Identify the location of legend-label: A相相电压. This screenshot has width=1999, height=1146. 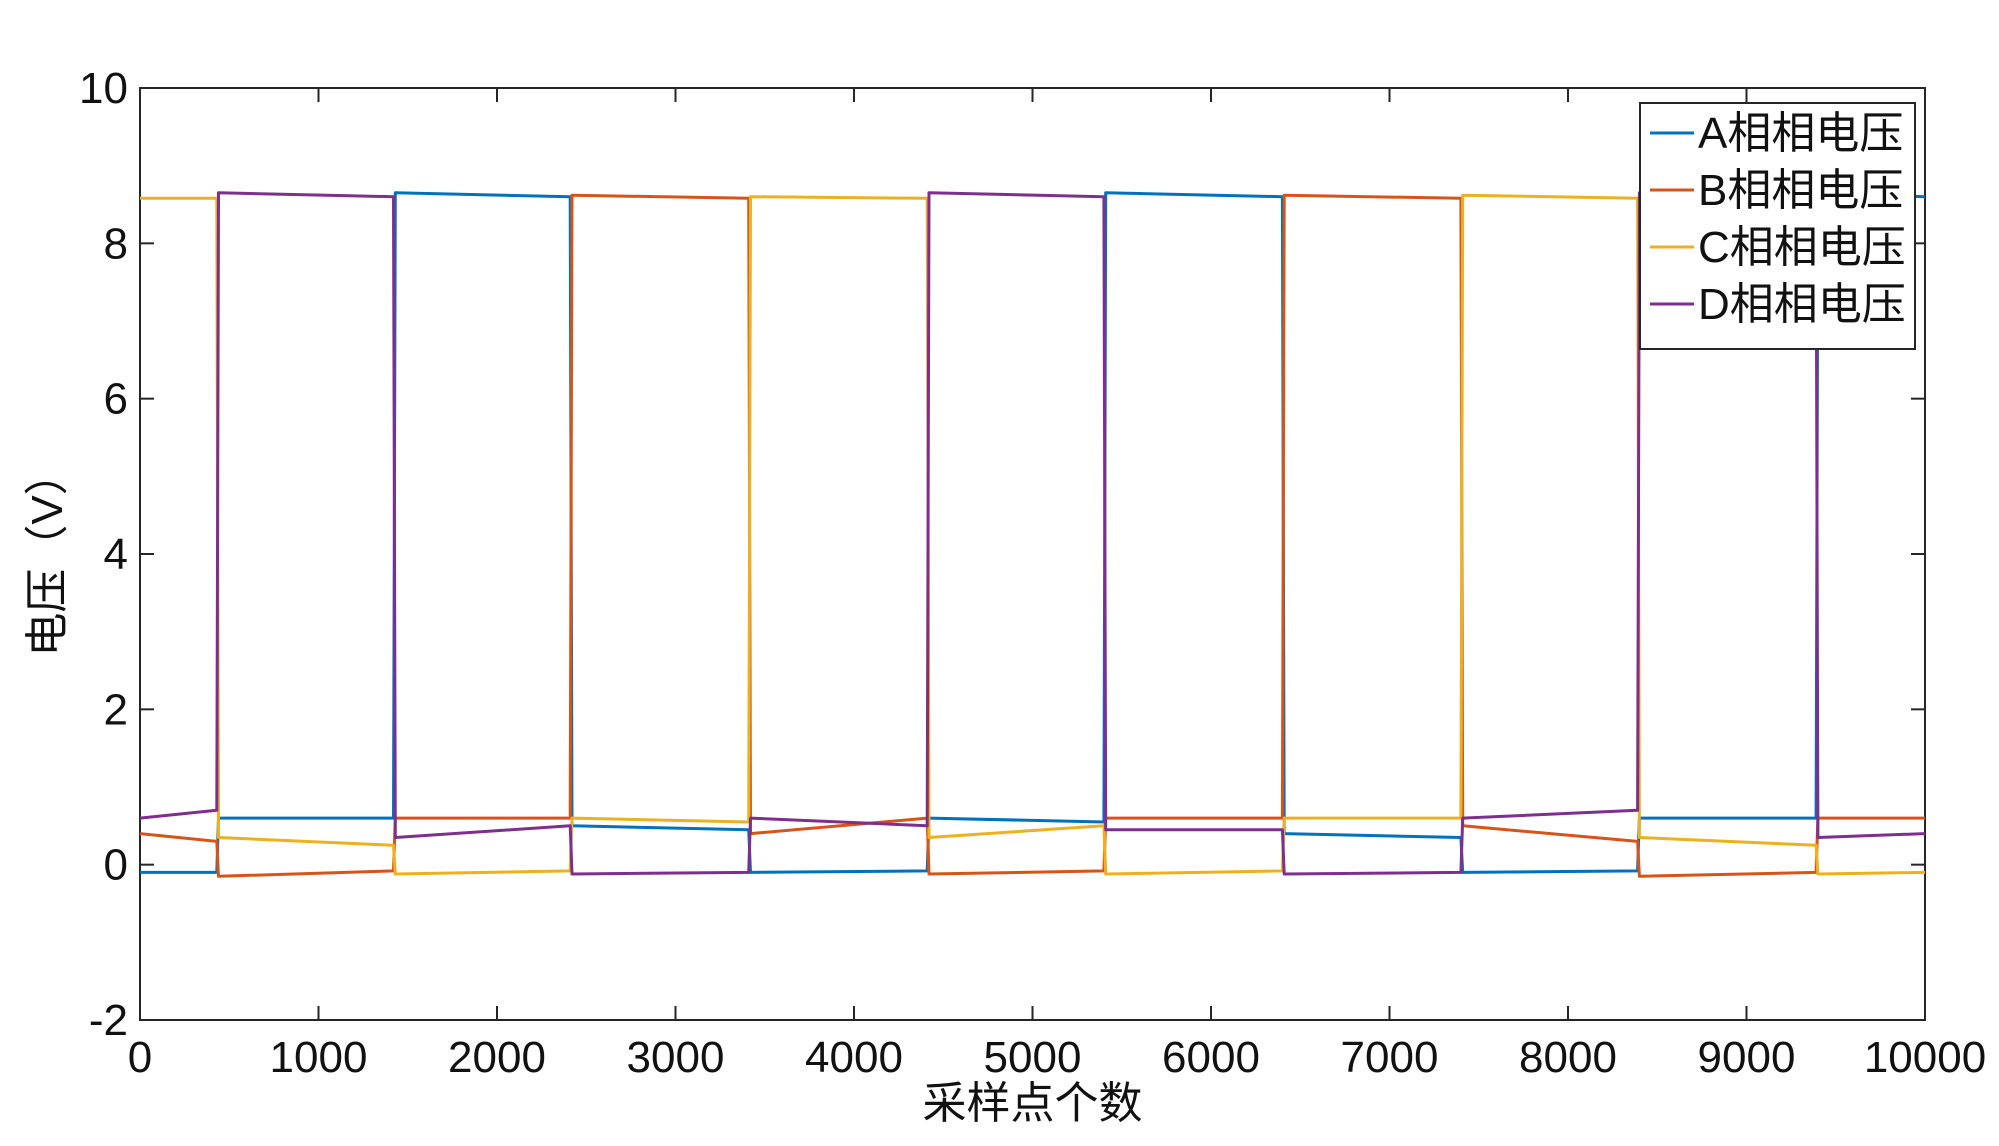
(1800, 133).